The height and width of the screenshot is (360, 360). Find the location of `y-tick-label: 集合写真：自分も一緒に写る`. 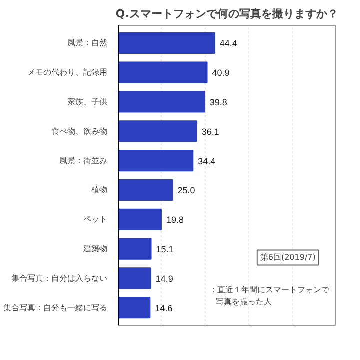

y-tick-label: 集合写真：自分も一緒に写る is located at coordinates (56, 307).